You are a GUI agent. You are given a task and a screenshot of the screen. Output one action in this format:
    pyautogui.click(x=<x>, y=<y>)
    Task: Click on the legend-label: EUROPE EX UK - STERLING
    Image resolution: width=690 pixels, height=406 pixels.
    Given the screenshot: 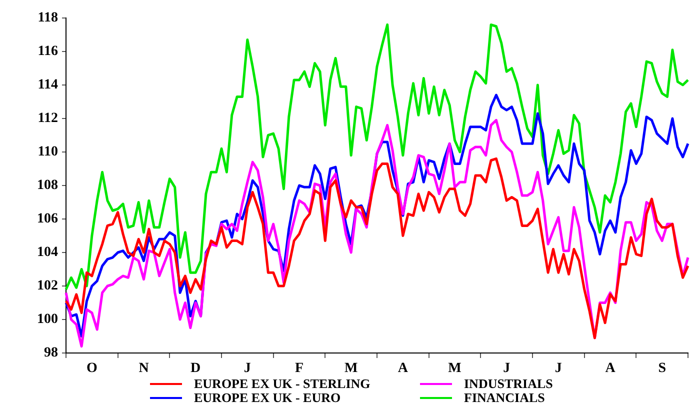 What is the action you would take?
    pyautogui.click(x=282, y=383)
    